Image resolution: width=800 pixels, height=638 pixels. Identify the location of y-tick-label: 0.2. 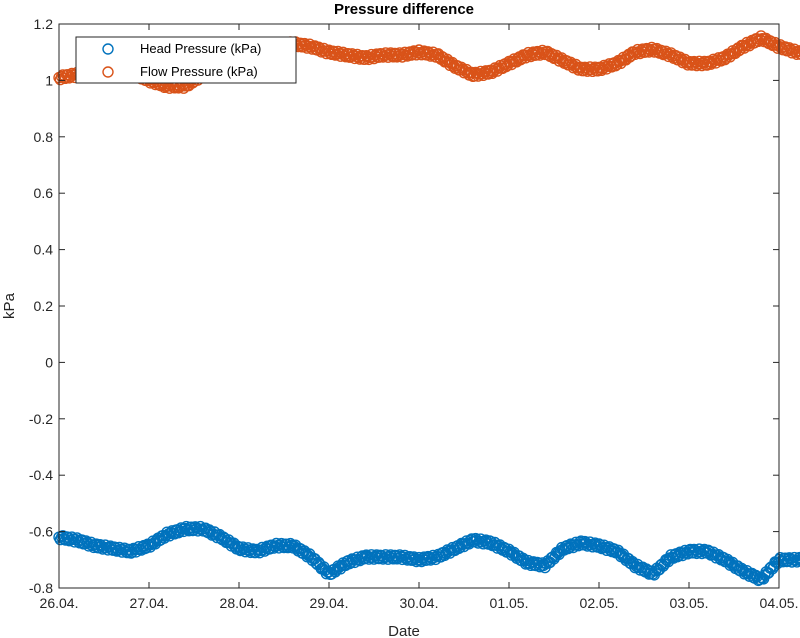
(44, 306).